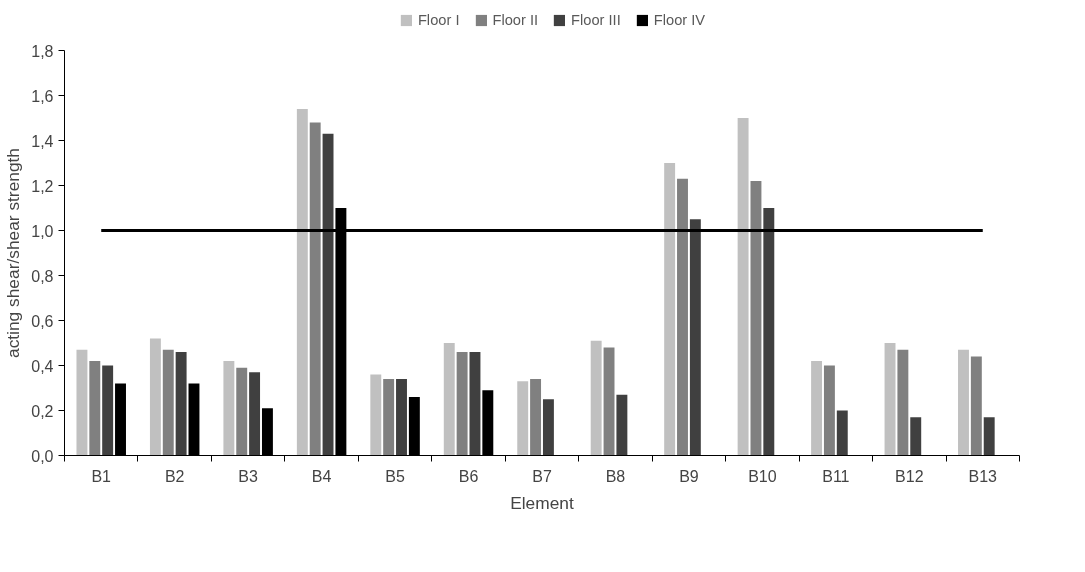 The width and height of the screenshot is (1085, 572). What do you see at coordinates (542, 476) in the screenshot?
I see `x-tick-label: B7` at bounding box center [542, 476].